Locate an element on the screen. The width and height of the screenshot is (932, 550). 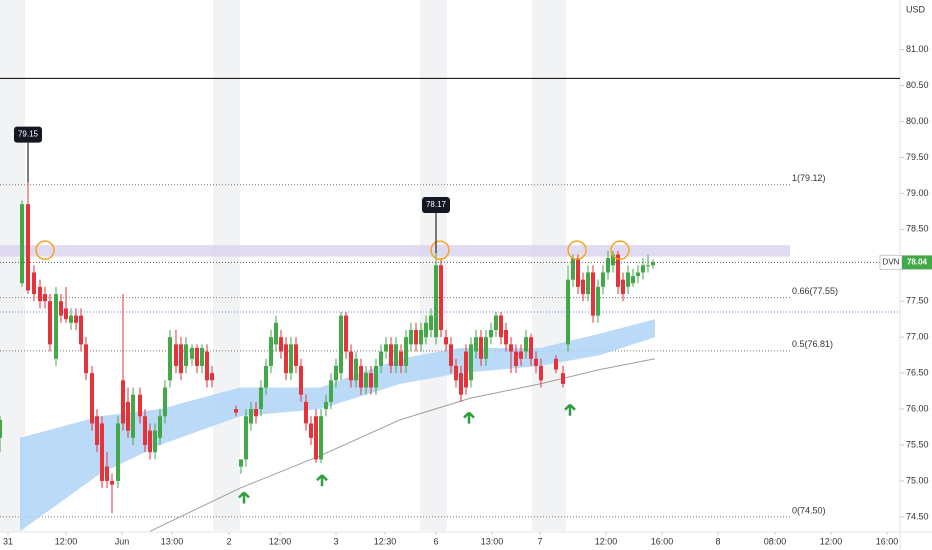
y-tick-label: 80.50 is located at coordinates (917, 85).